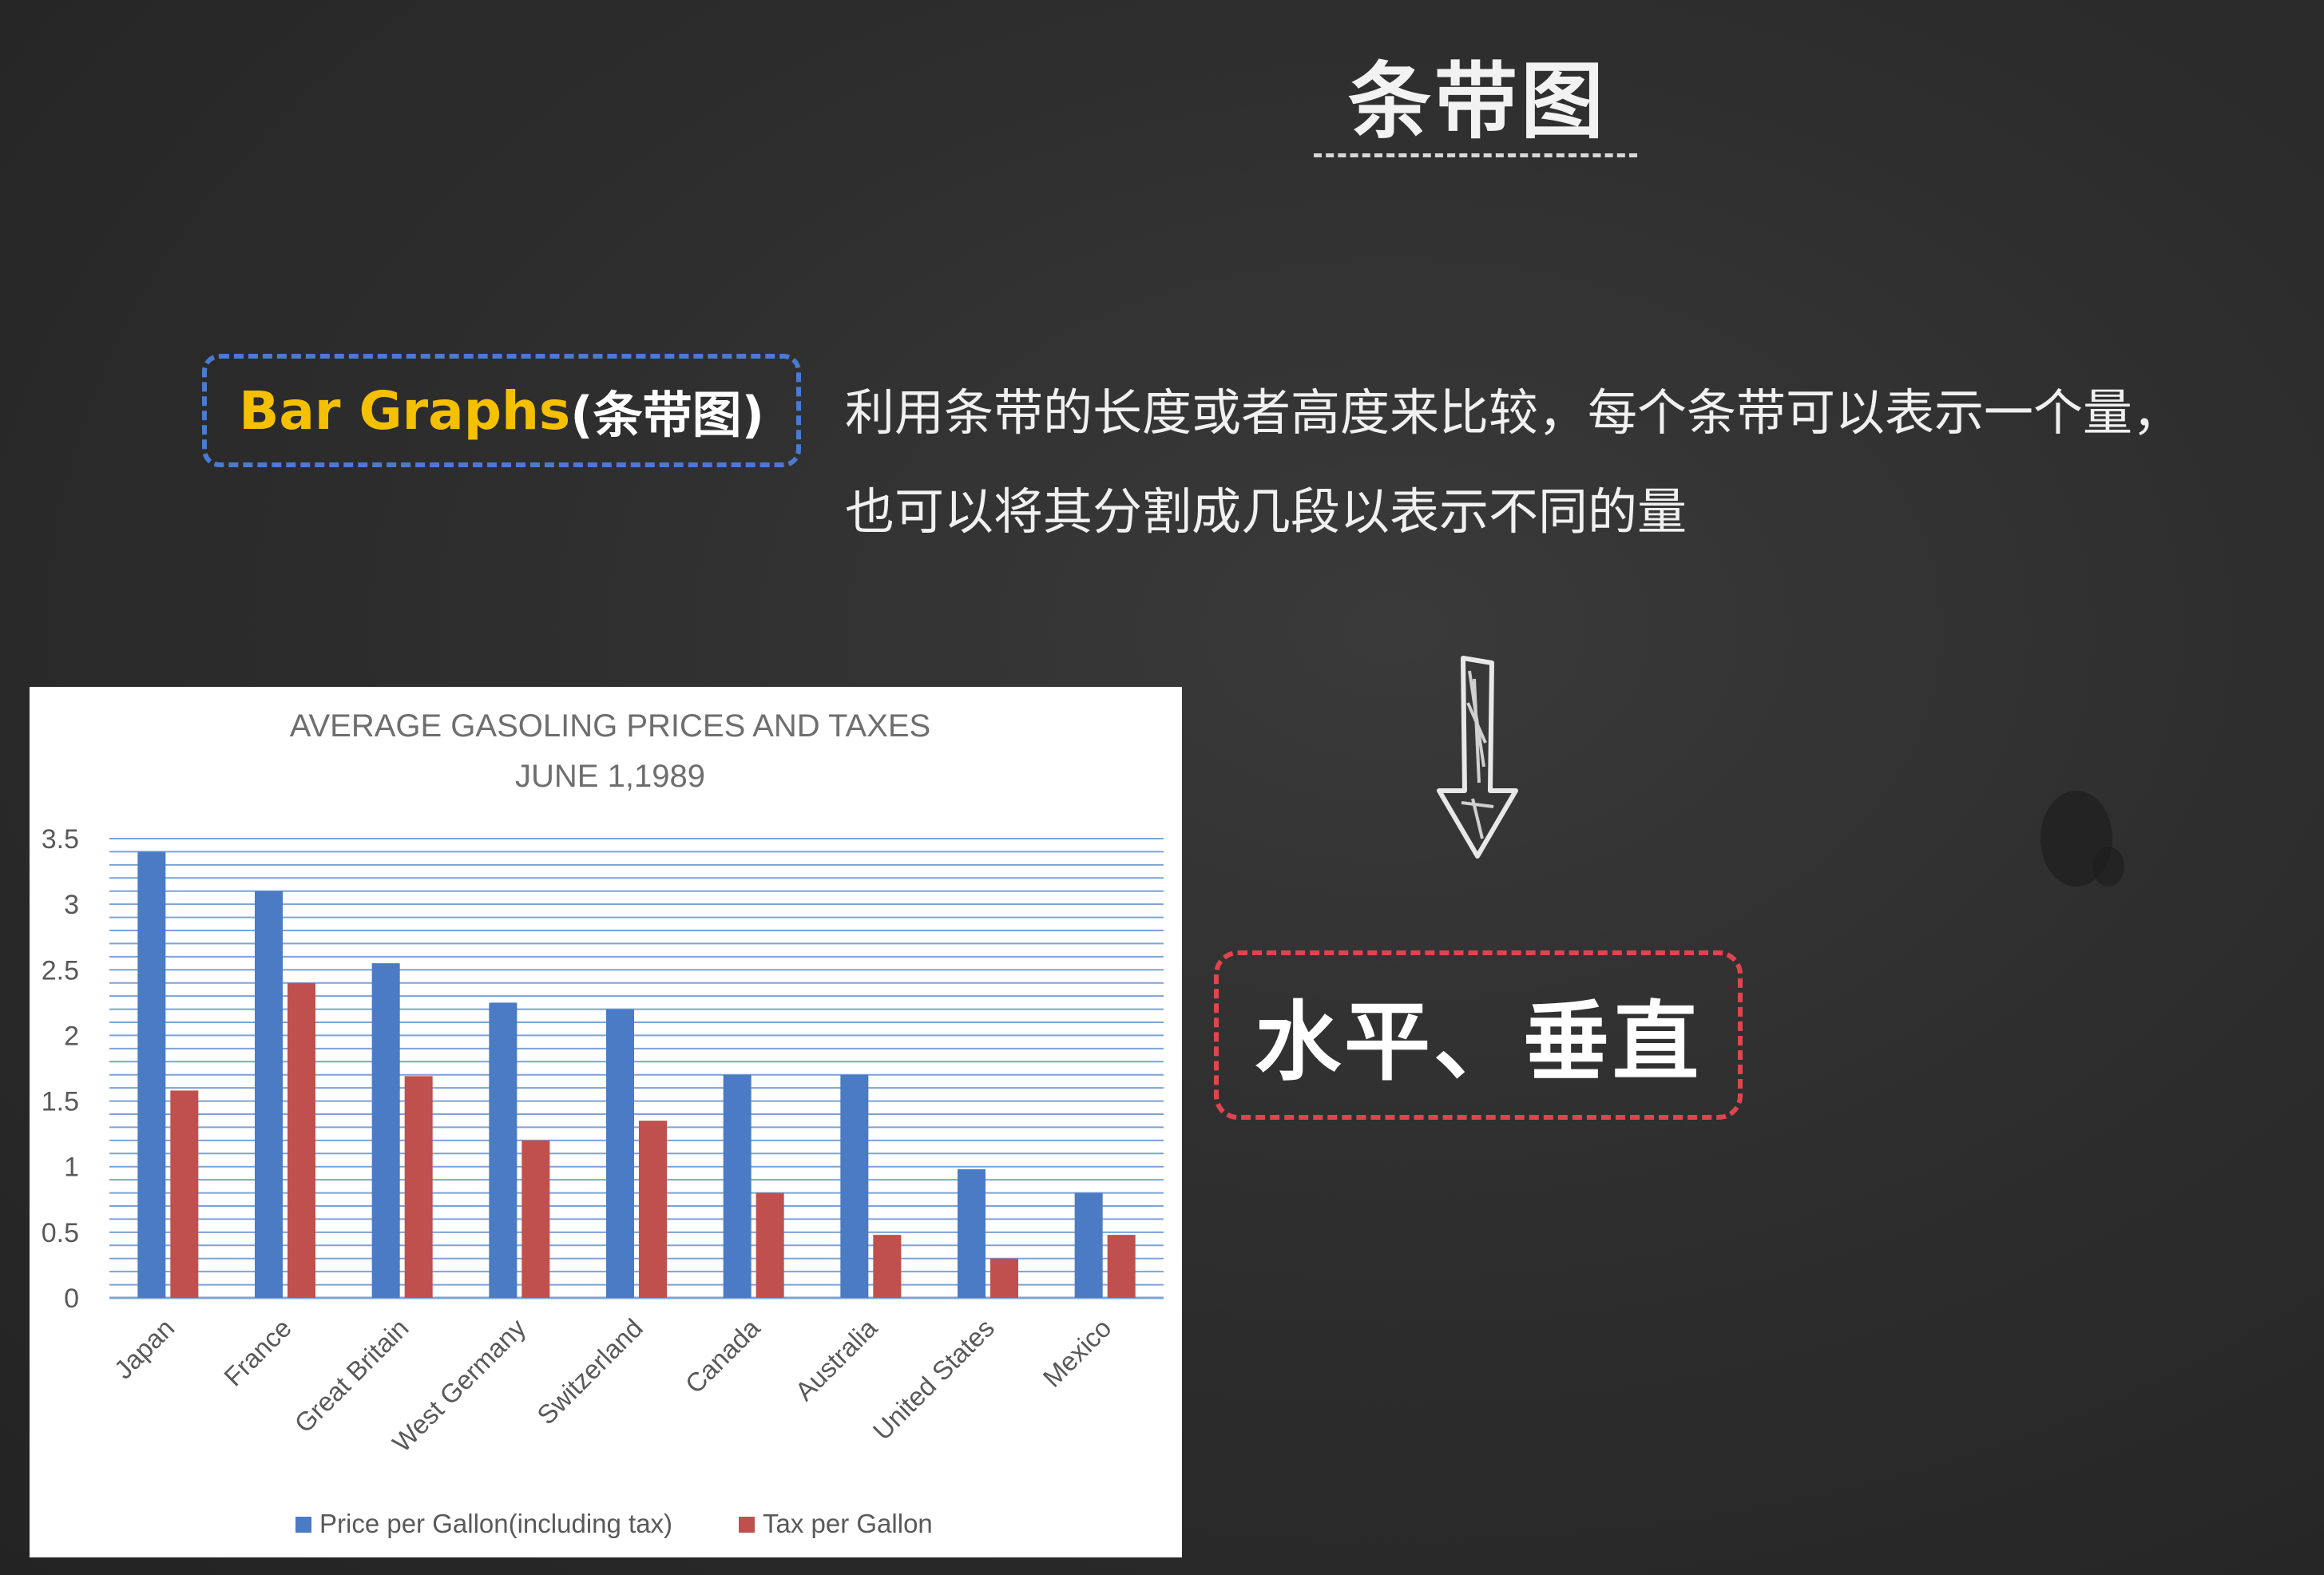  Describe the element at coordinates (71, 1036) in the screenshot. I see `y-tick-label: 2` at that location.